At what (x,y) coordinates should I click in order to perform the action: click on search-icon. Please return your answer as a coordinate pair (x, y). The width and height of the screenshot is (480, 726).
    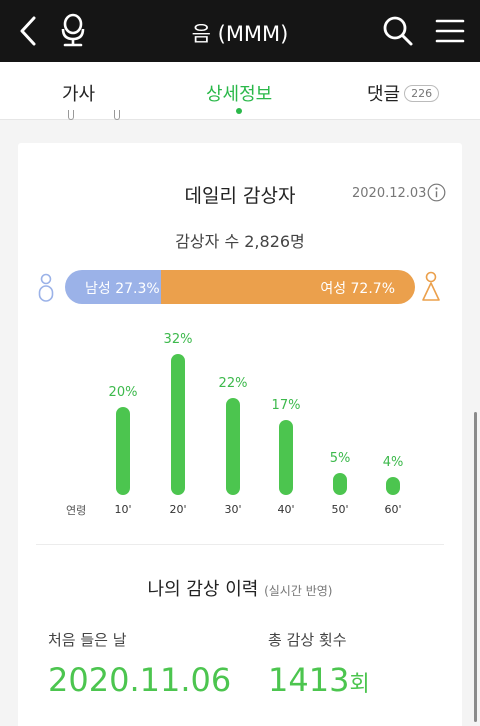
    Looking at the image, I should click on (398, 31).